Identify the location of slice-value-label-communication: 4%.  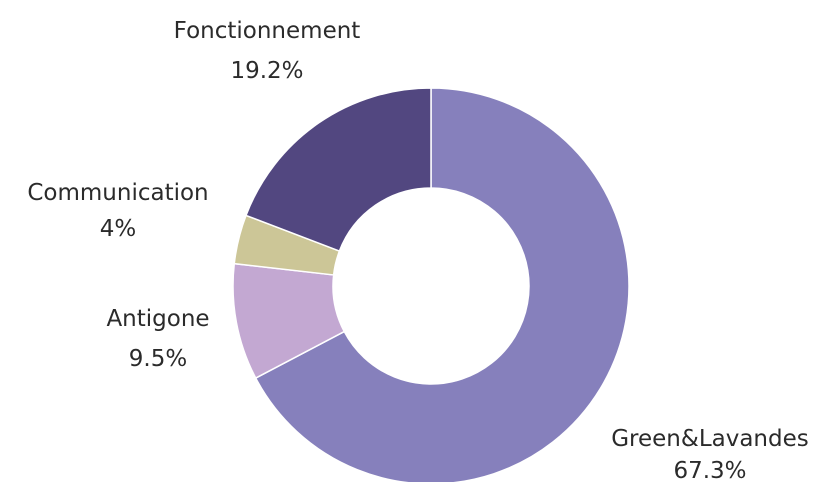
(118, 229).